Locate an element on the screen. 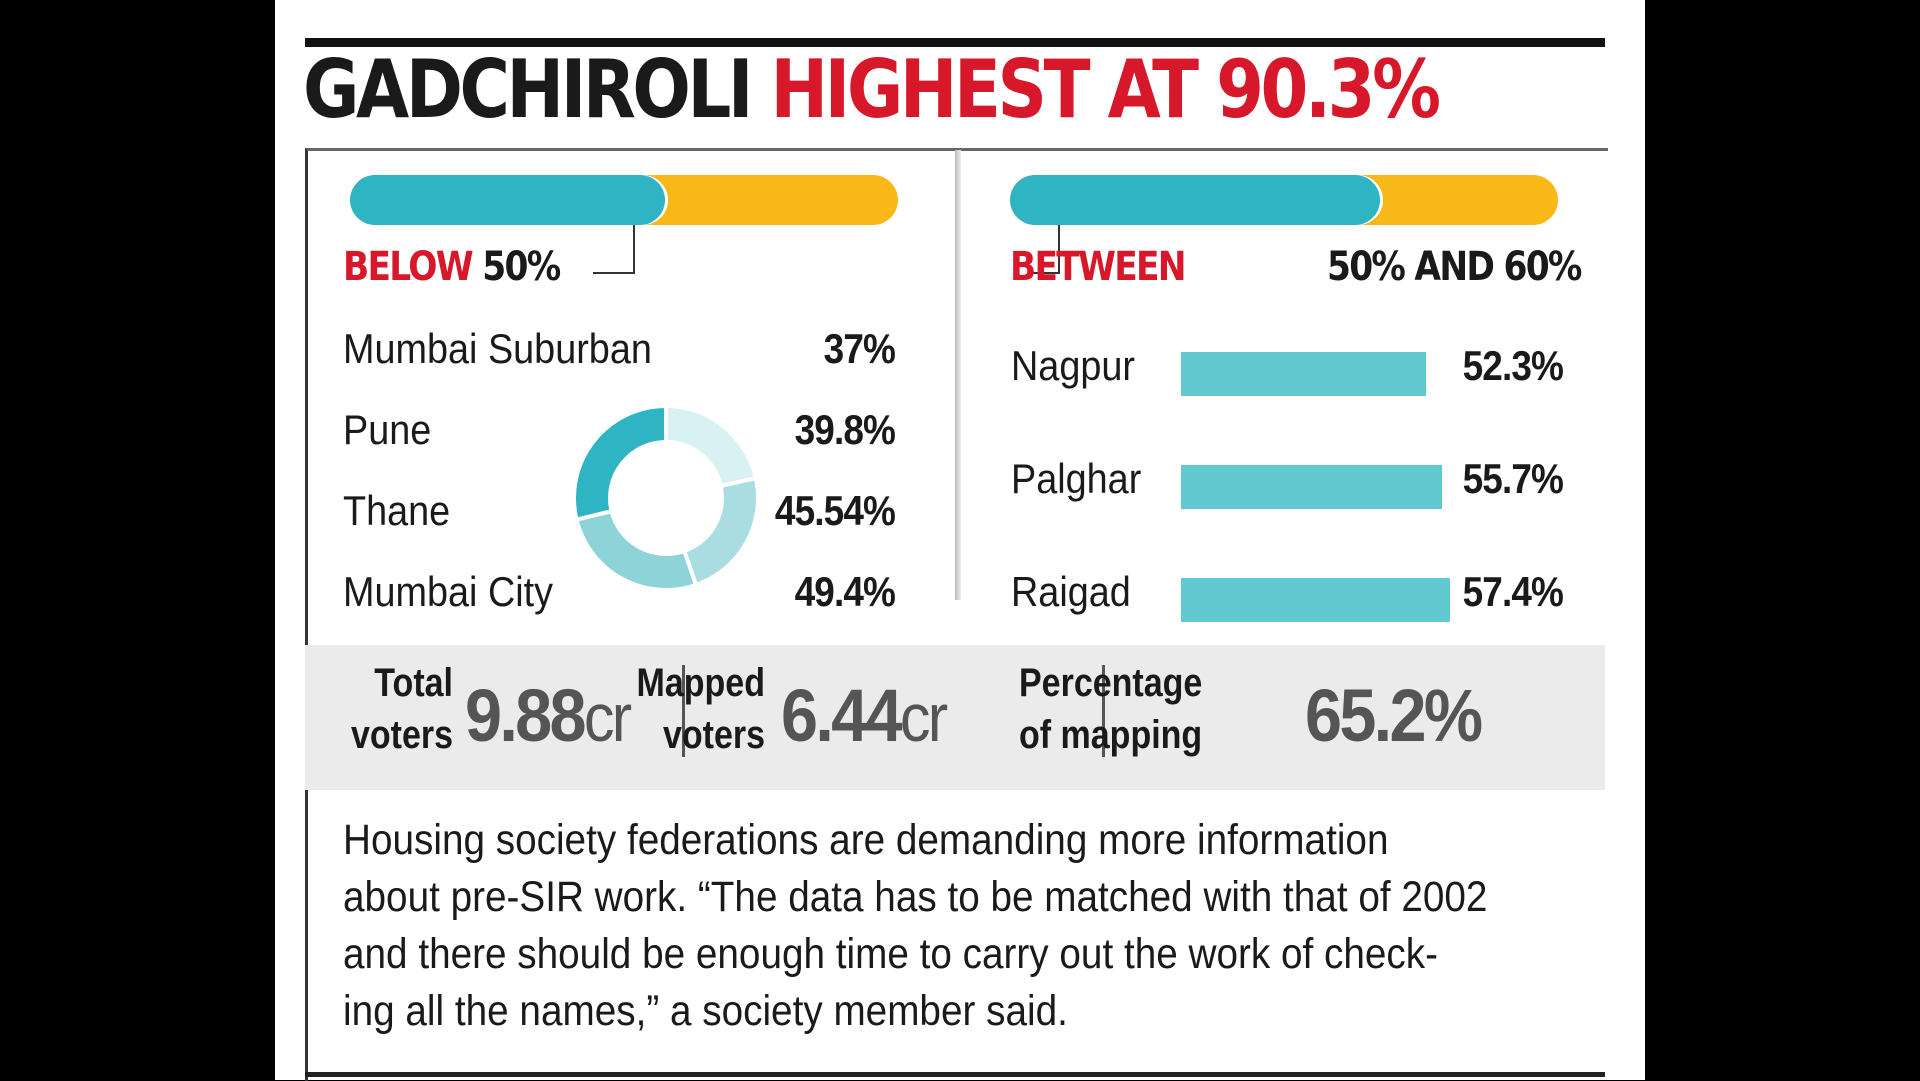 Image resolution: width=1920 pixels, height=1081 pixels. district-name: Thane is located at coordinates (397, 510).